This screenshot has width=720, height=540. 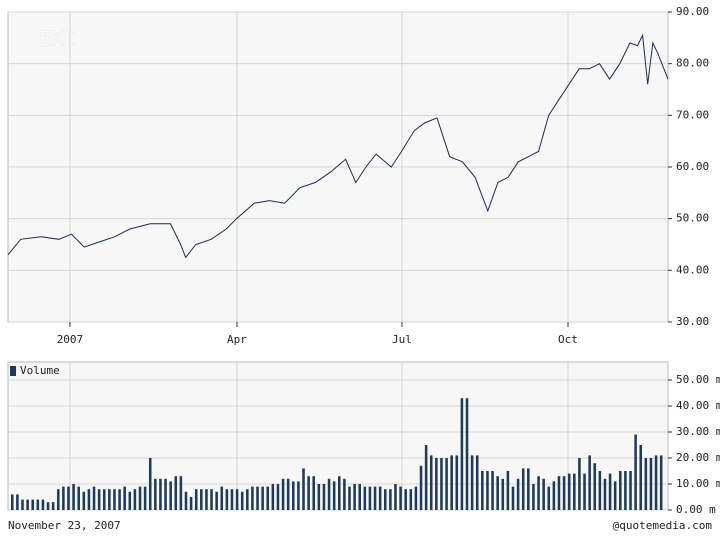 What do you see at coordinates (692, 269) in the screenshot?
I see `y-tick-label: 40.00` at bounding box center [692, 269].